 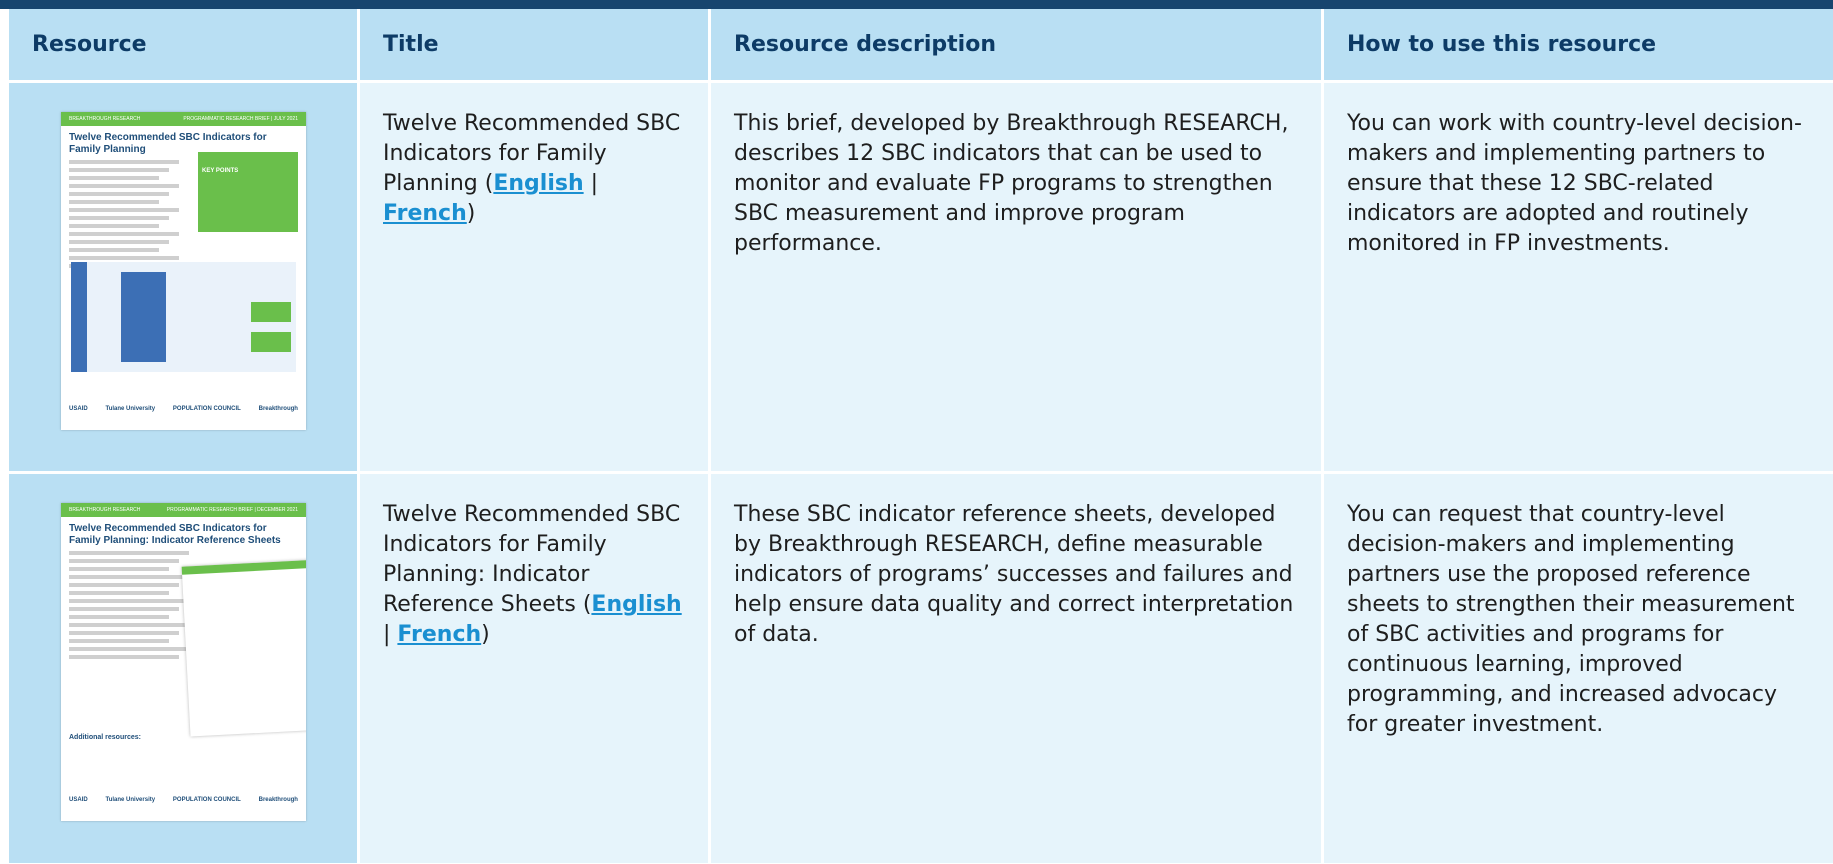 What do you see at coordinates (243, 567) in the screenshot?
I see `inset-band` at bounding box center [243, 567].